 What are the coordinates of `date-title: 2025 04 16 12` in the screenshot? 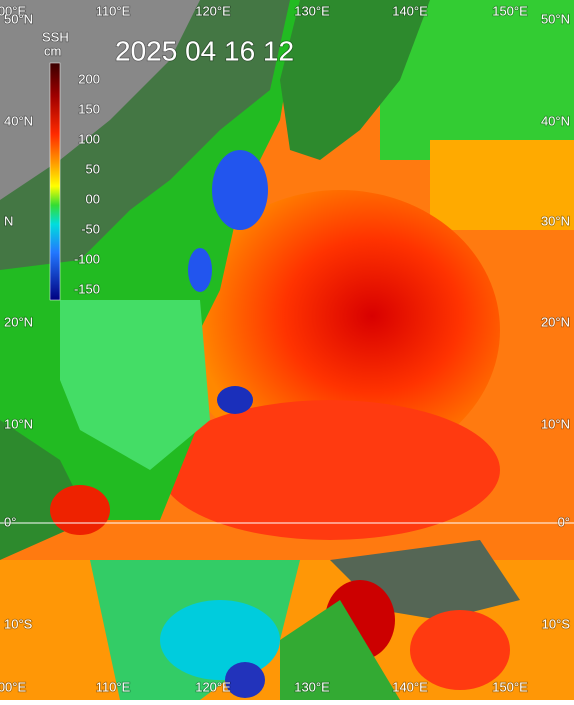 It's located at (204, 50).